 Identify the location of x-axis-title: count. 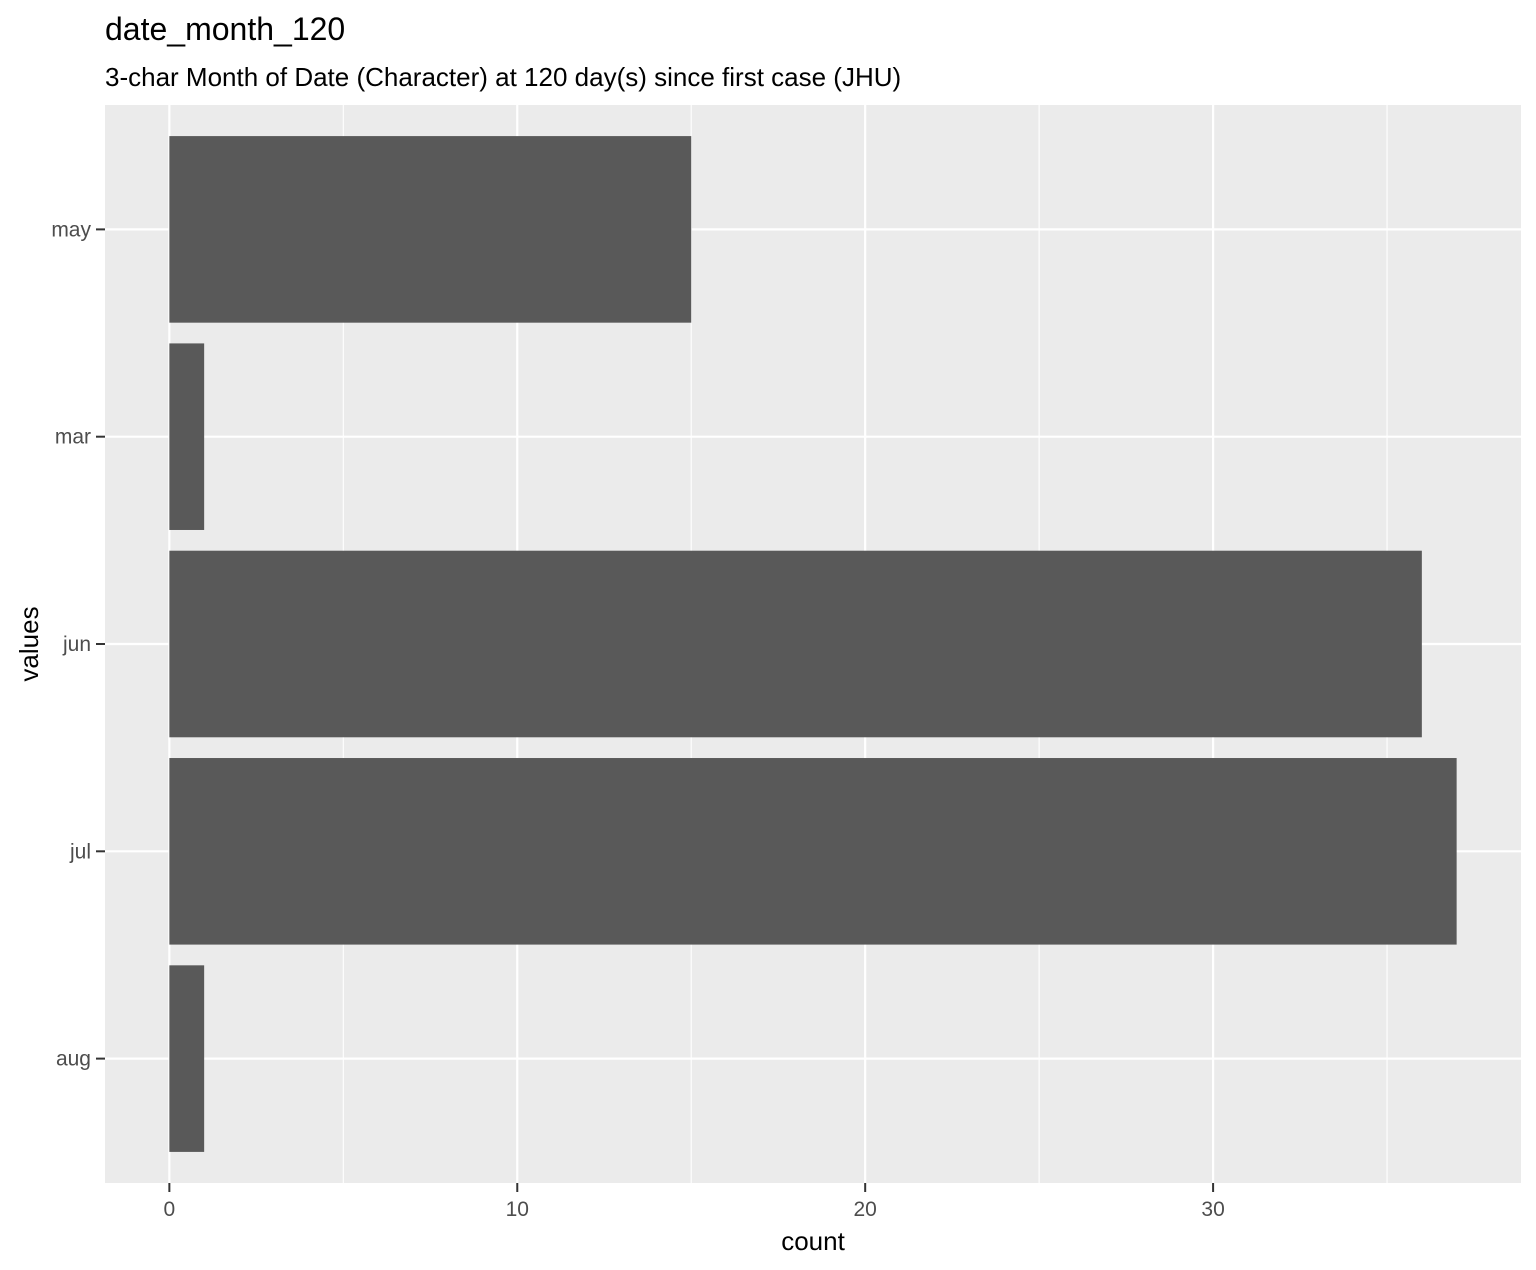
(813, 1241).